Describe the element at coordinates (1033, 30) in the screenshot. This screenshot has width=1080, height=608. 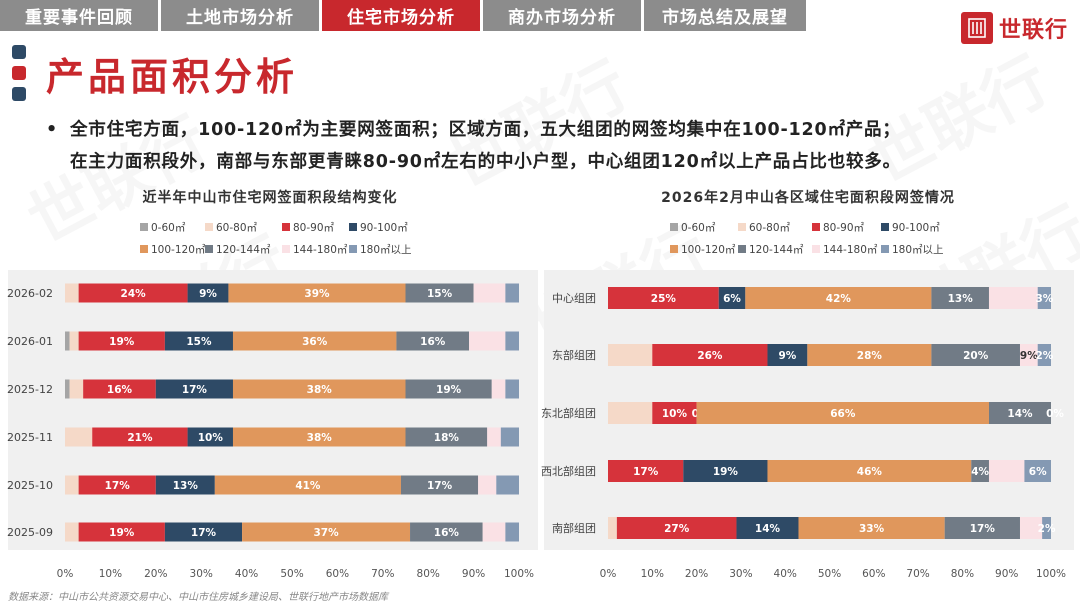
I see `brand-name: 世联行` at that location.